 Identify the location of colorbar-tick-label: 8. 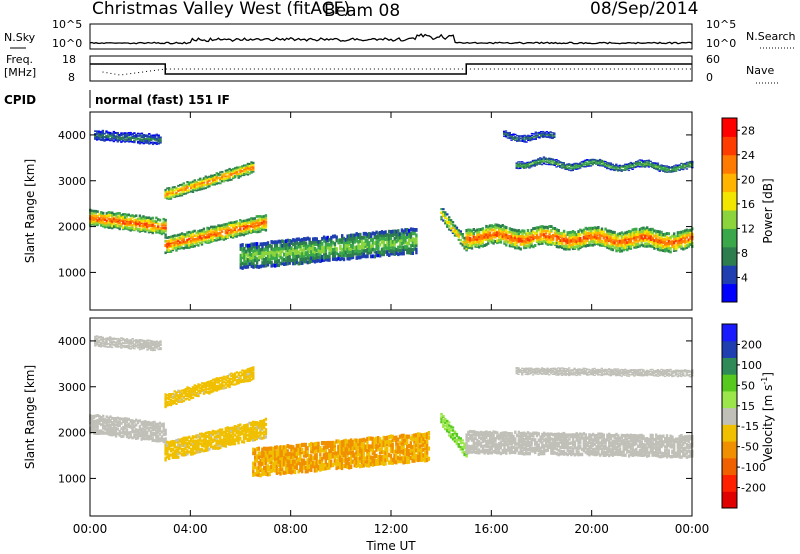
(744, 253).